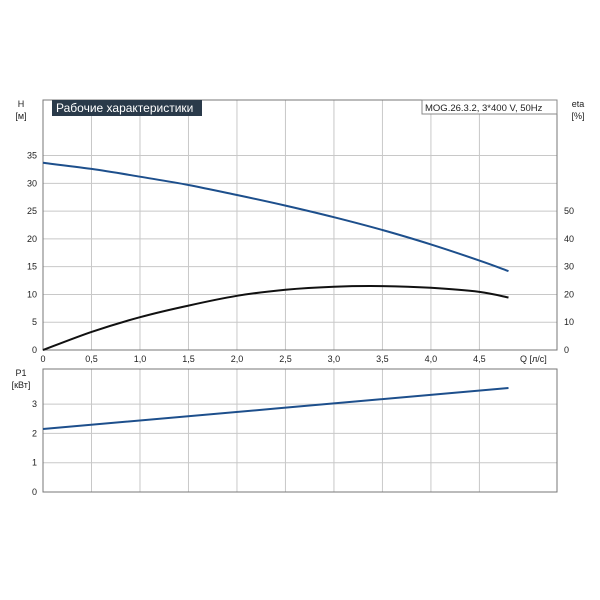  Describe the element at coordinates (42, 359) in the screenshot. I see `x-tick-label: 0` at that location.